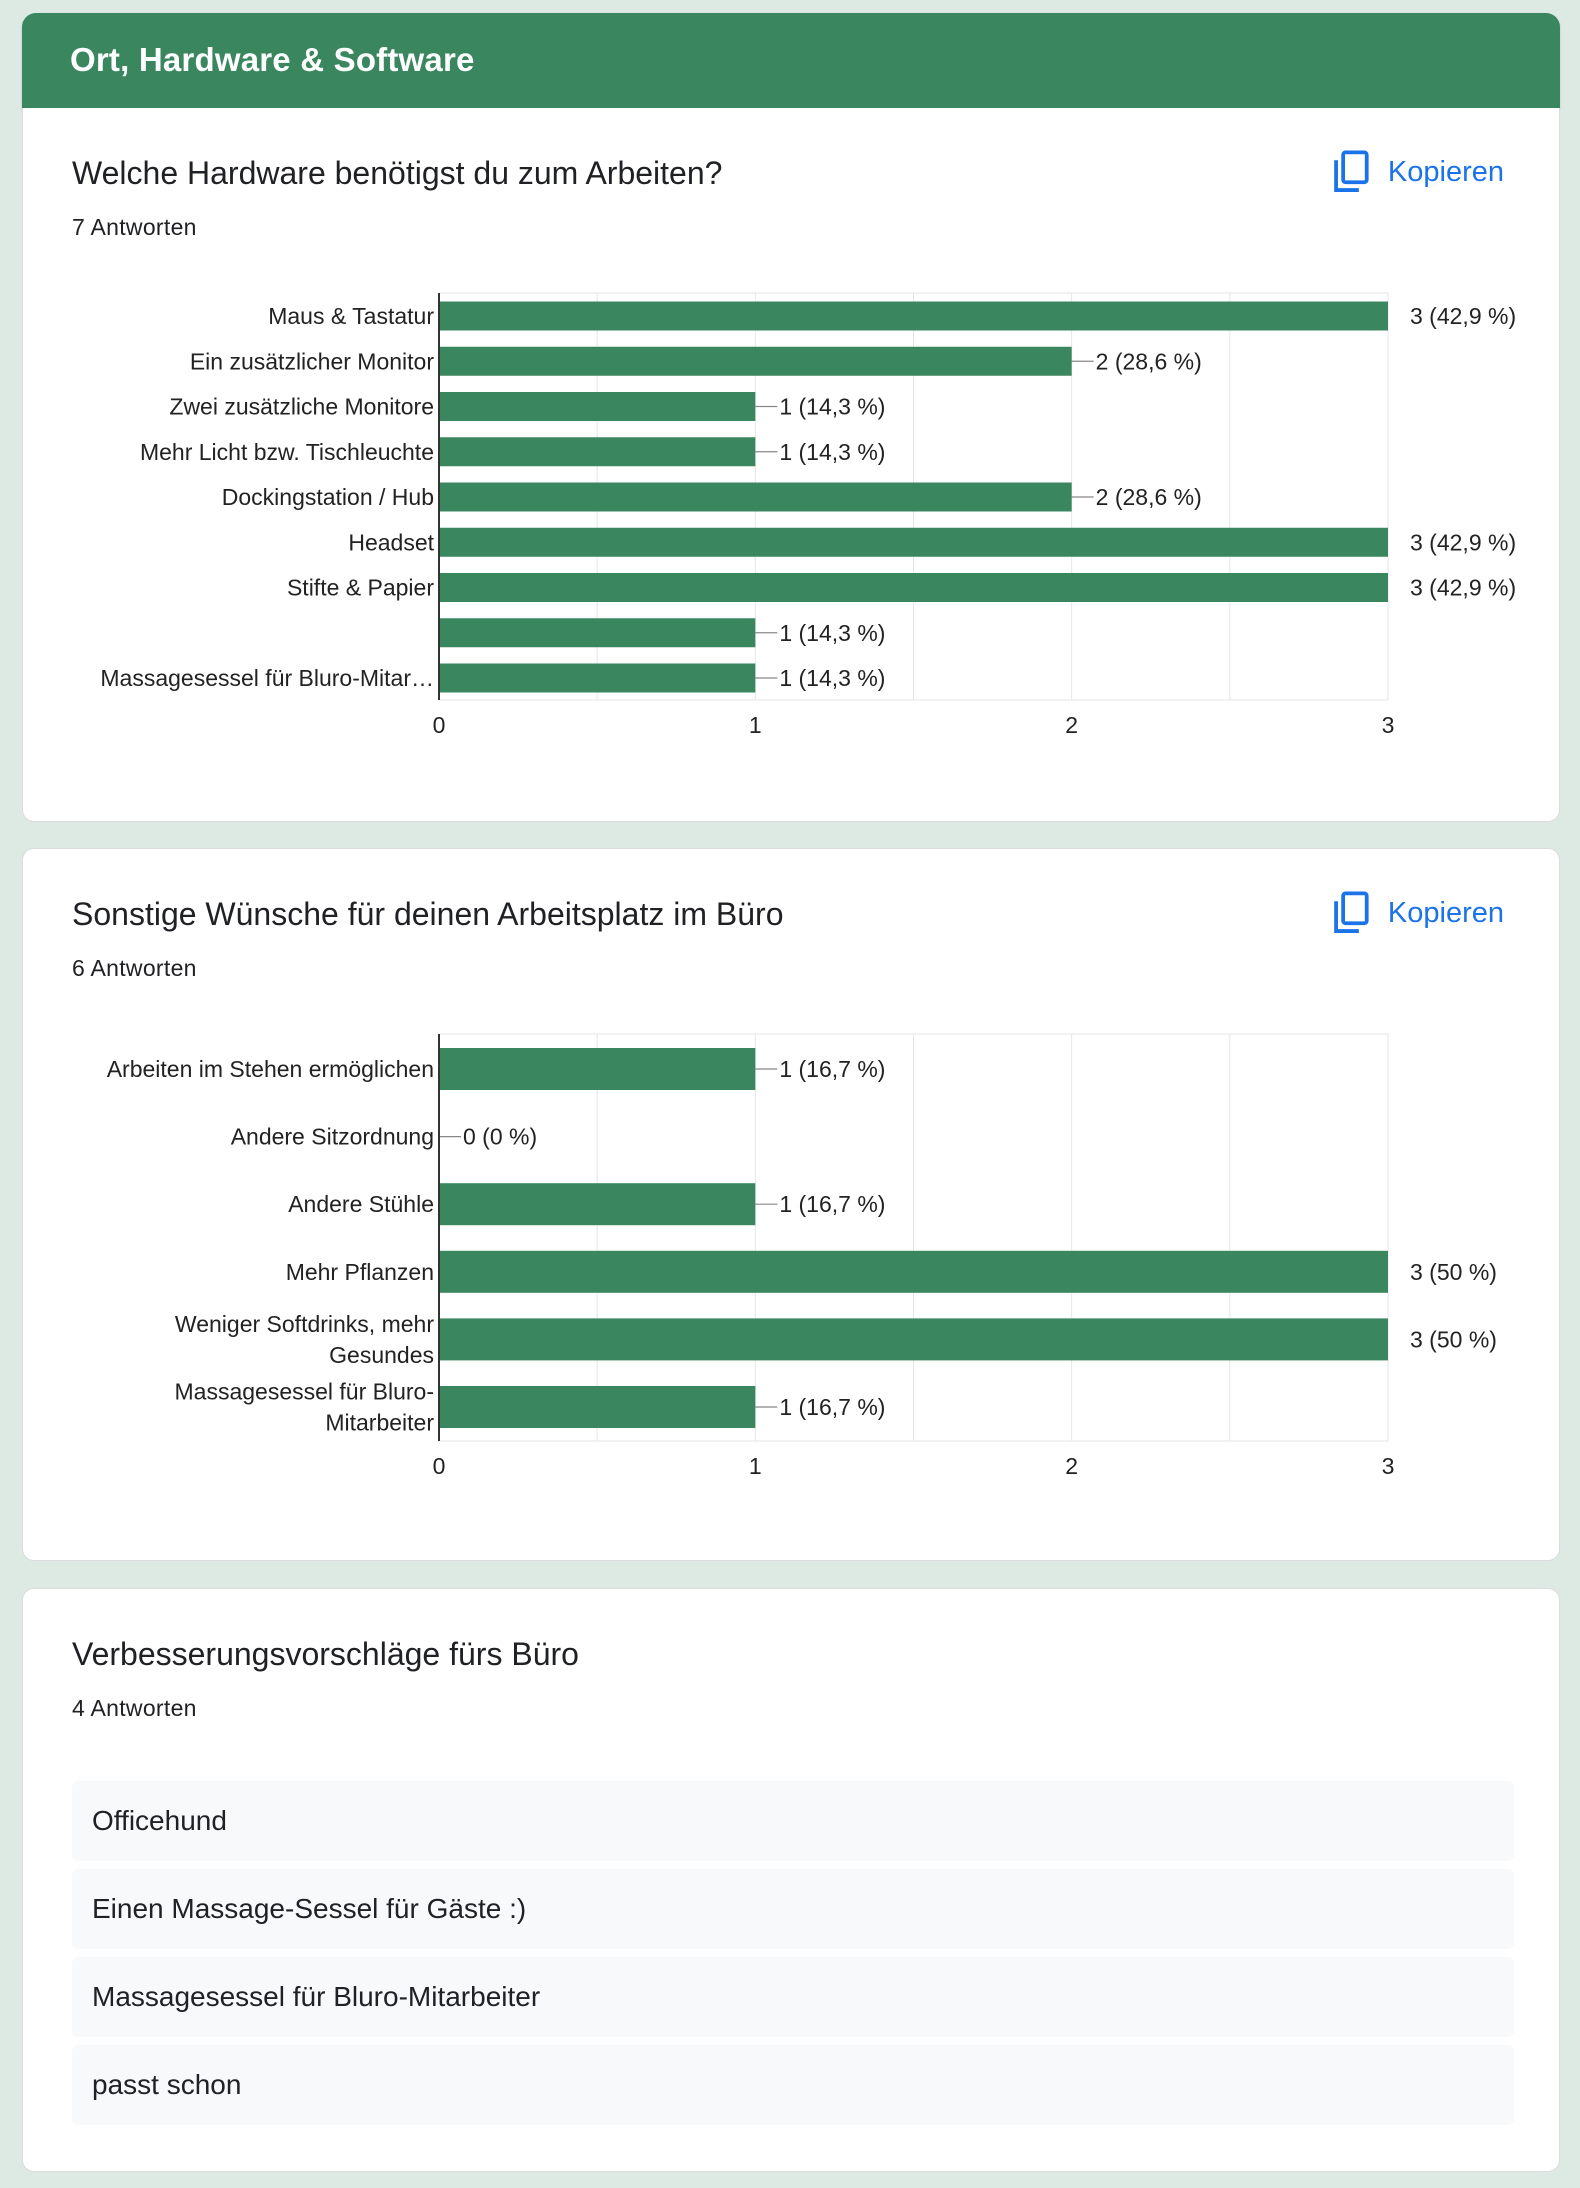 The image size is (1580, 2188). Describe the element at coordinates (791, 61) in the screenshot. I see `section-header: Ort, Hardware & Software` at that location.